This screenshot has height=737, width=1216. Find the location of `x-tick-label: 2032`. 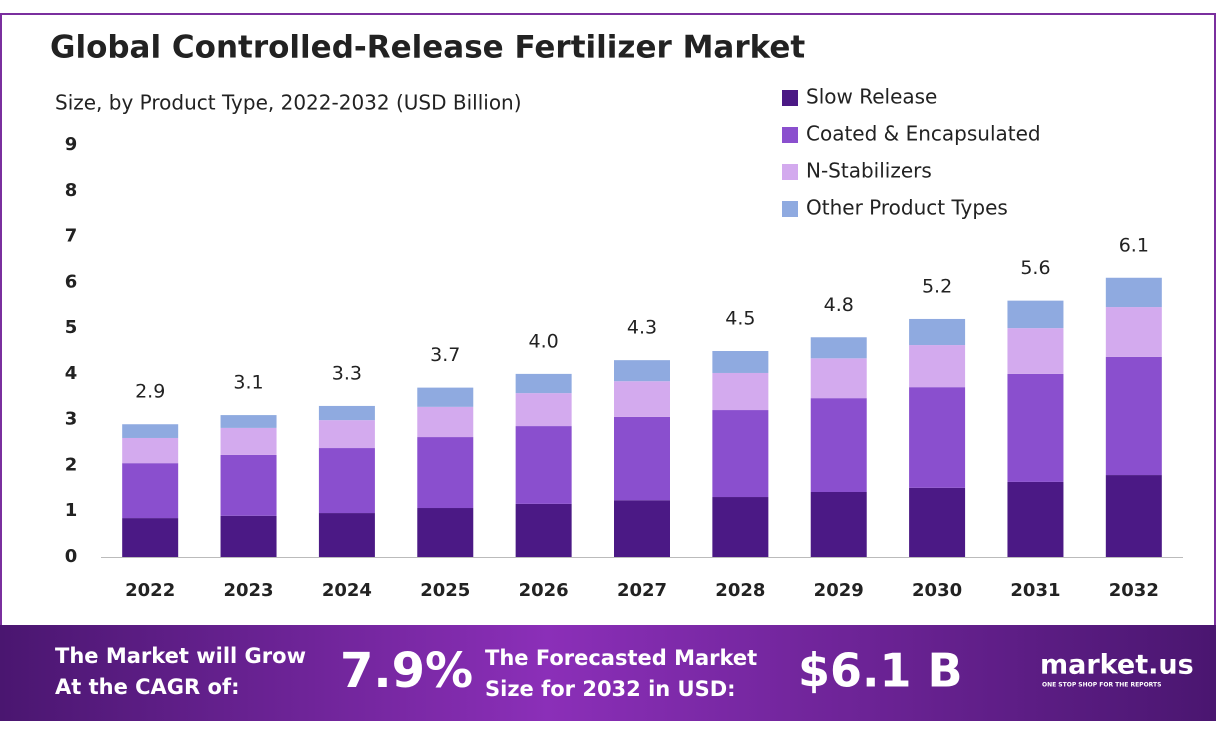

x-tick-label: 2032 is located at coordinates (1134, 590).